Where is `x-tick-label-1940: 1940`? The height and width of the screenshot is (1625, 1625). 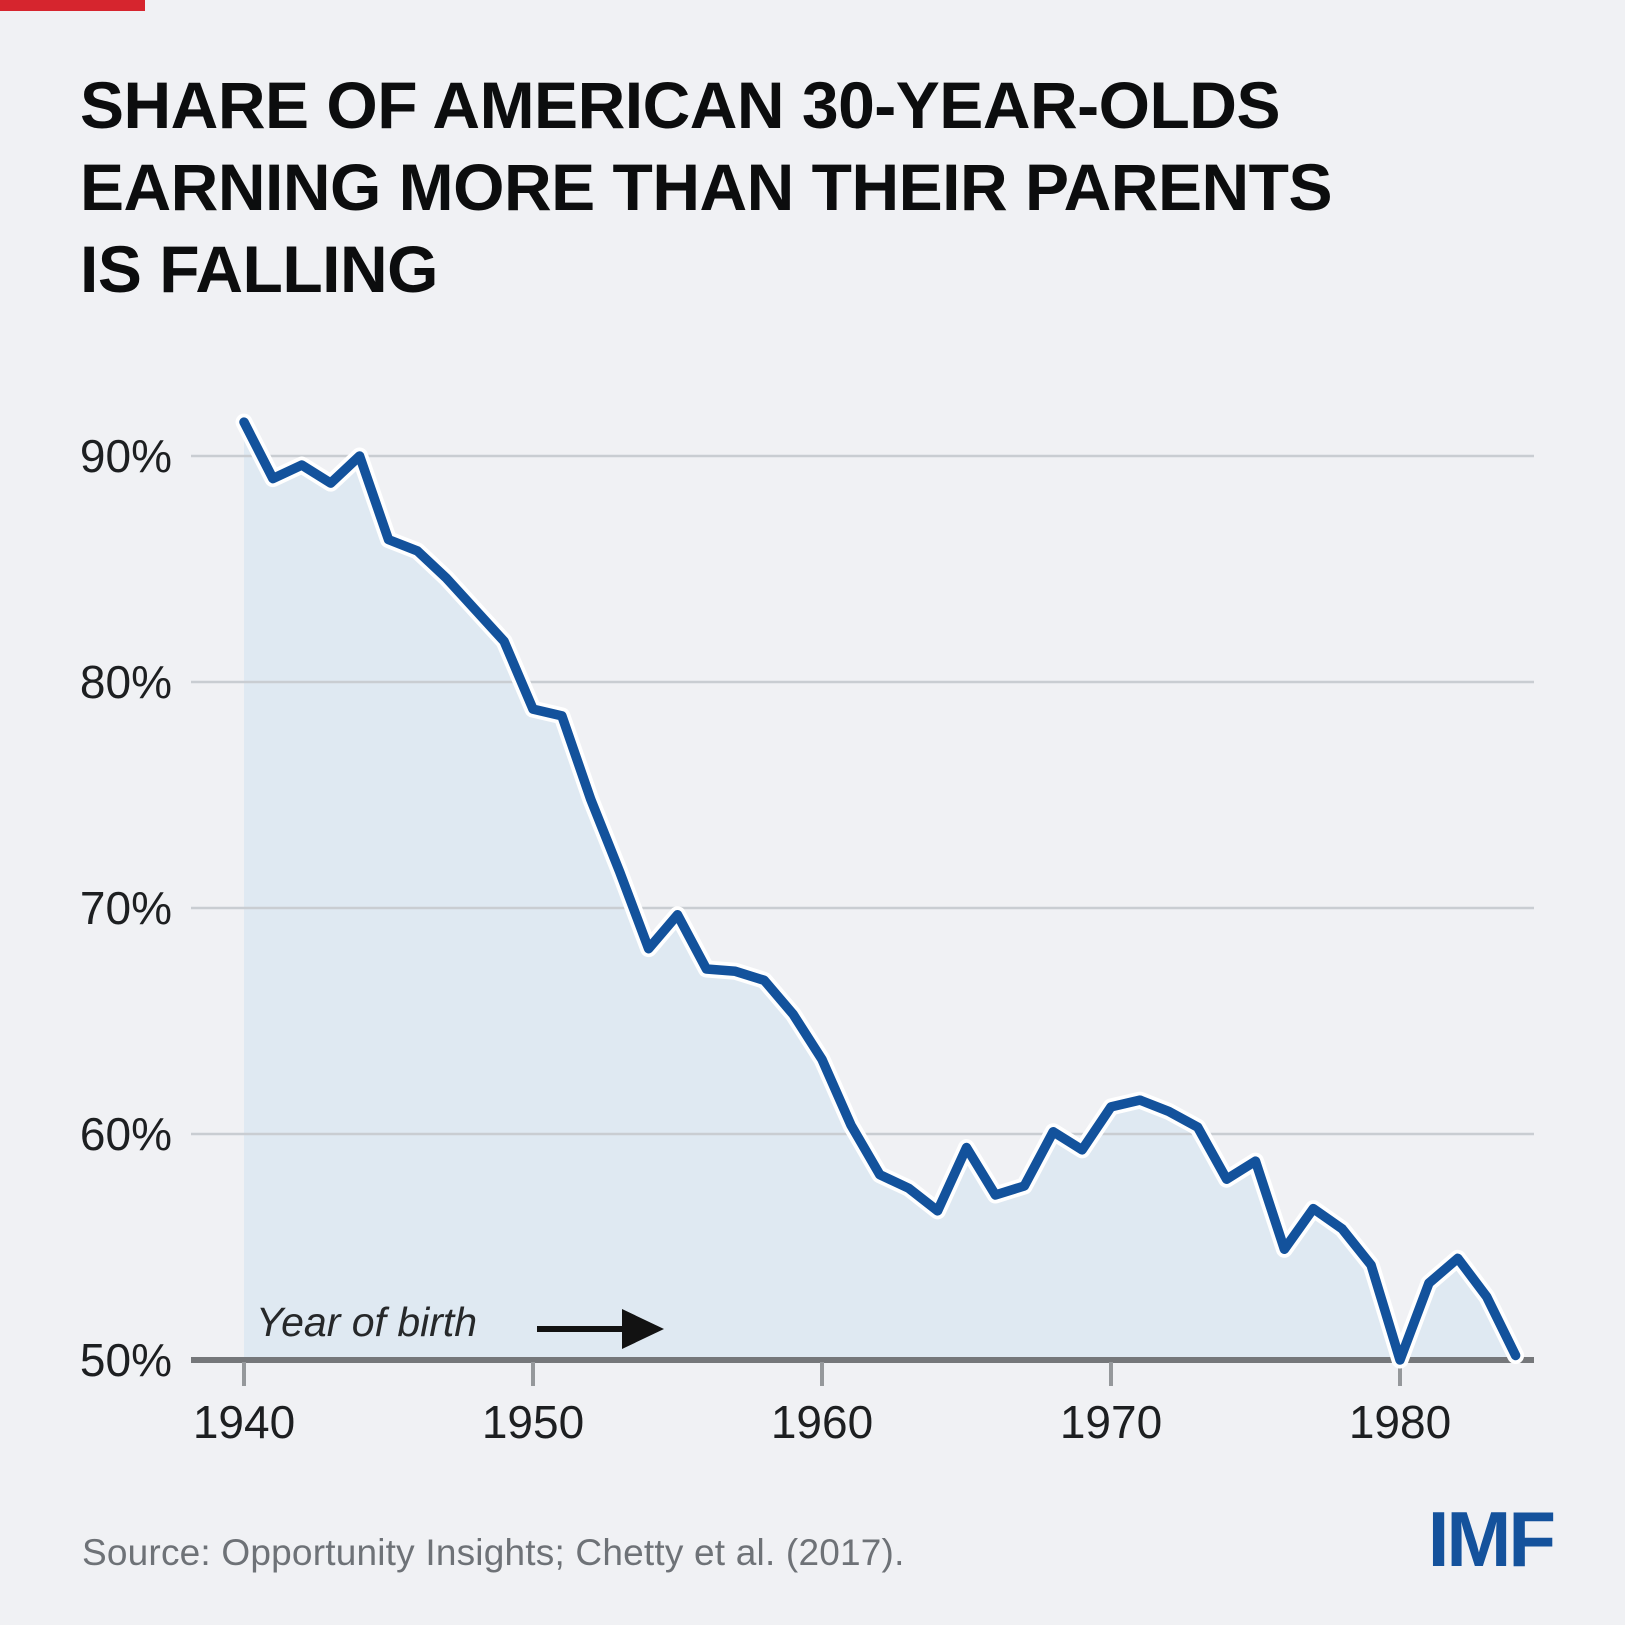 x-tick-label-1940: 1940 is located at coordinates (244, 1422).